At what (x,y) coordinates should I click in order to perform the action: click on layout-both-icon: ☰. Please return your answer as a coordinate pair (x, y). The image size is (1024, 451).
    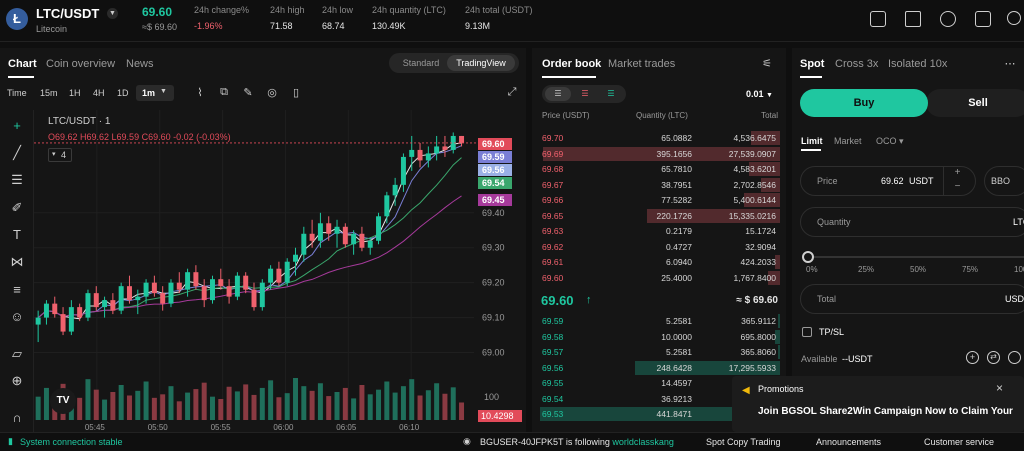
    Looking at the image, I should click on (558, 94).